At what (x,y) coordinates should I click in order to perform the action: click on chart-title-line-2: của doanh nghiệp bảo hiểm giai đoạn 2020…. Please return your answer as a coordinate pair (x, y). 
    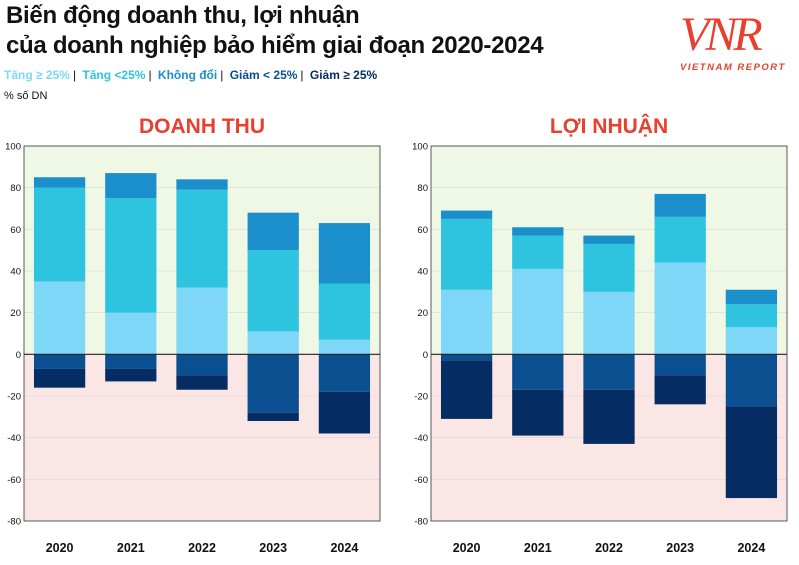
    Looking at the image, I should click on (275, 45).